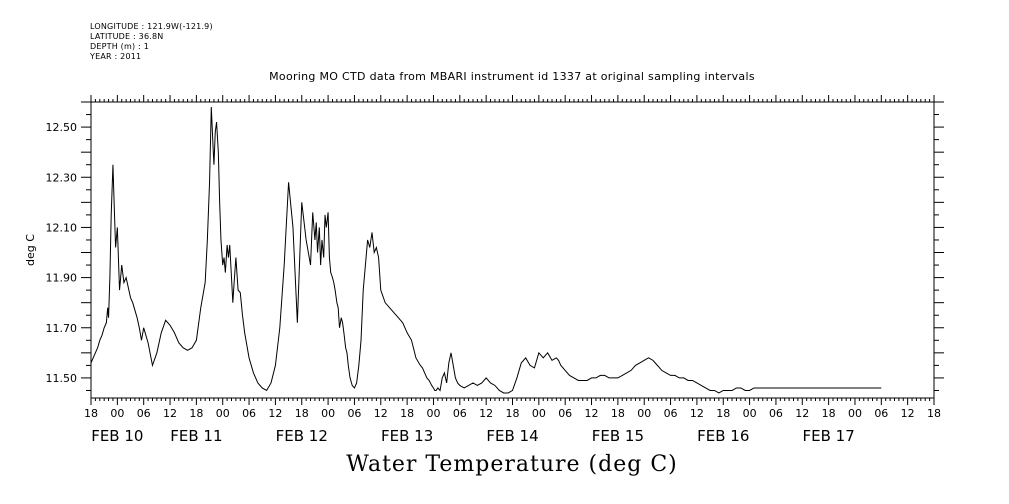  What do you see at coordinates (62, 278) in the screenshot?
I see `y-tick-label: 11.90` at bounding box center [62, 278].